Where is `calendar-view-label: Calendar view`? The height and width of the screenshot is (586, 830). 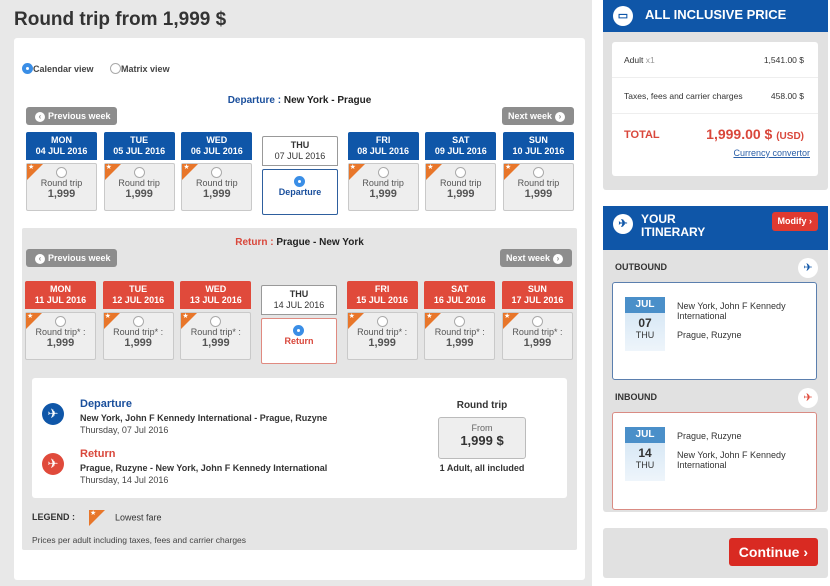 calendar-view-label: Calendar view is located at coordinates (63, 68).